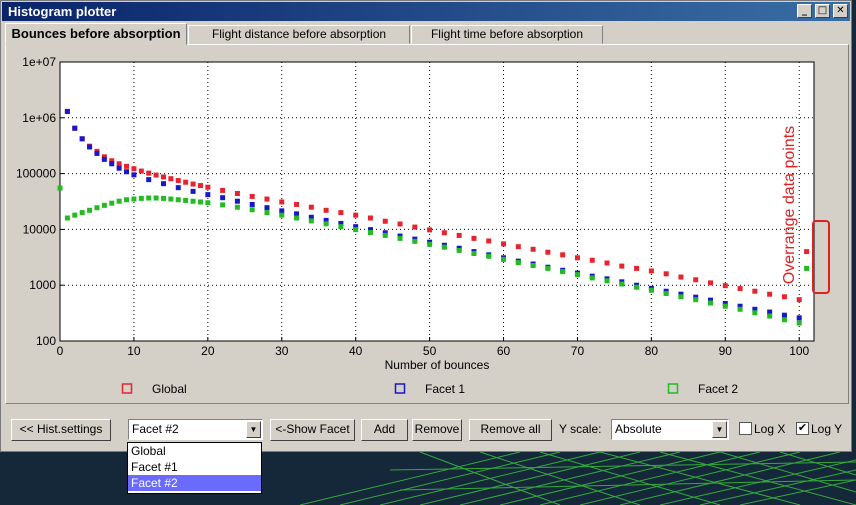 The image size is (856, 505). I want to click on facet-dropdown-list: Global Facet #1 Facet #2, so click(194, 468).